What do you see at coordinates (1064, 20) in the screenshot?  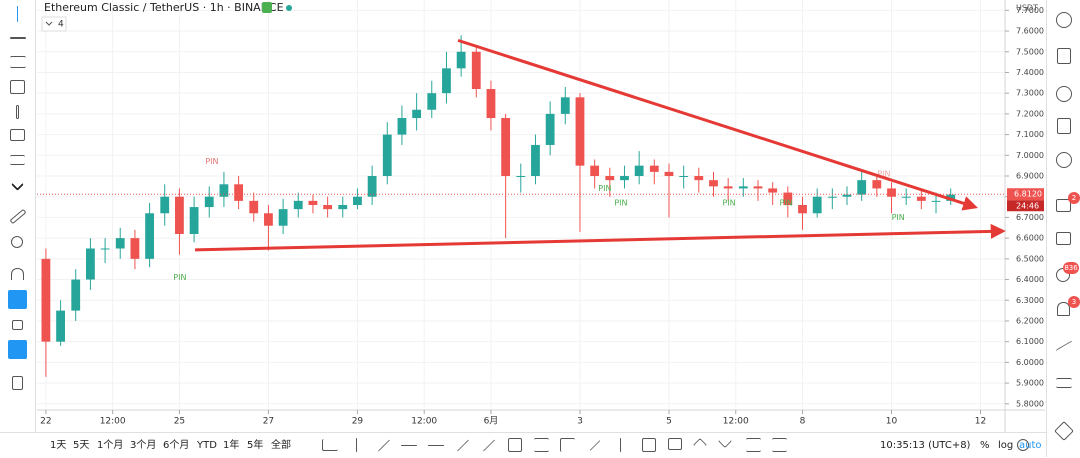 I see `alarm-icon` at bounding box center [1064, 20].